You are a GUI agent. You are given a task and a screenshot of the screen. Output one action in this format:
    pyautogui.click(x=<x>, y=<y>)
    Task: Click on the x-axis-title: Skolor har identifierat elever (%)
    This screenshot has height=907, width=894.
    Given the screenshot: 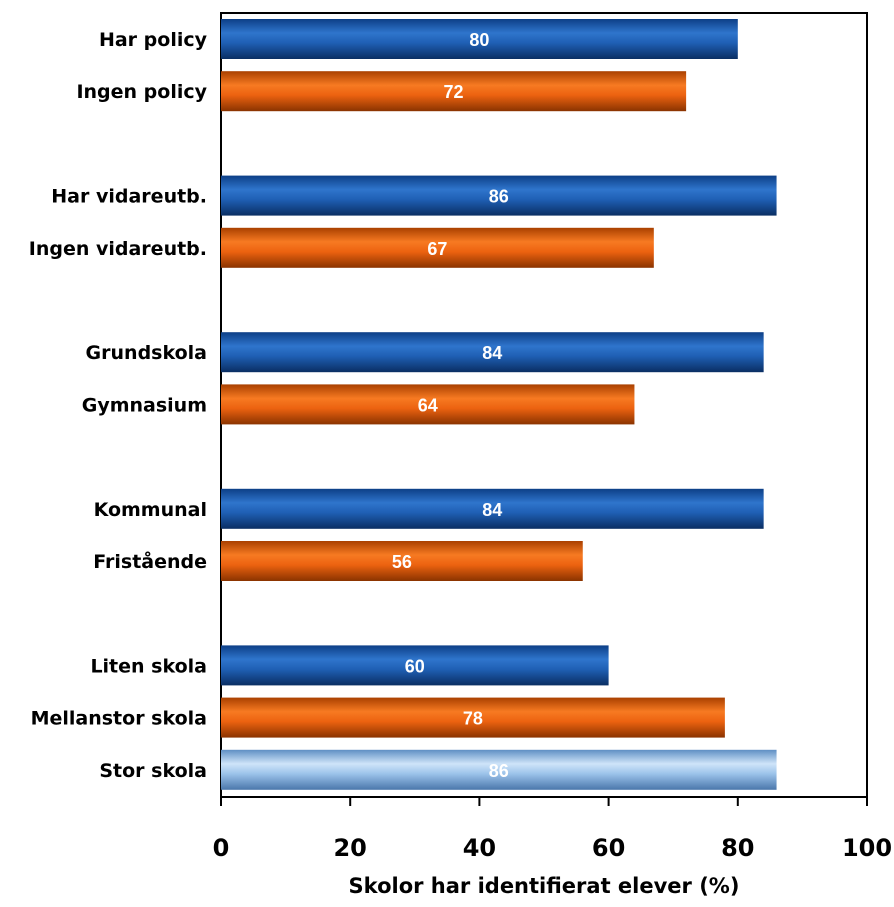 What is the action you would take?
    pyautogui.click(x=544, y=886)
    